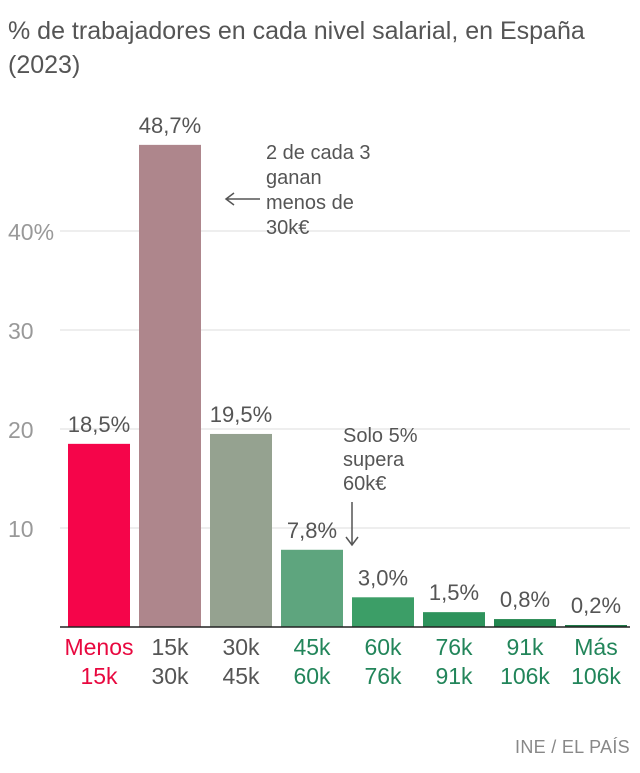  I want to click on x-tick-label: Más, so click(595, 647).